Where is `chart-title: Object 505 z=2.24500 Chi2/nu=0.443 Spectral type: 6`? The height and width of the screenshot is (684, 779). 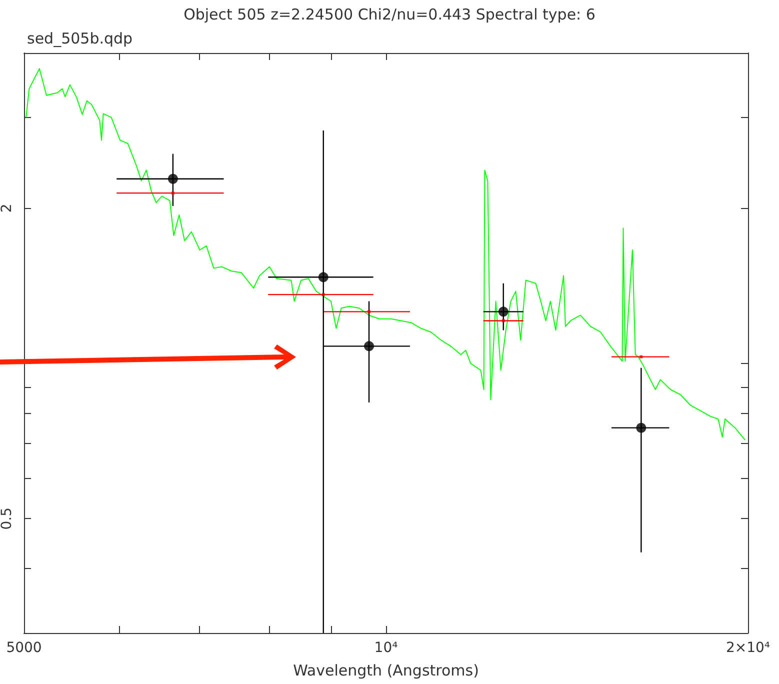 chart-title: Object 505 z=2.24500 Chi2/nu=0.443 Spectral type: 6 is located at coordinates (390, 15).